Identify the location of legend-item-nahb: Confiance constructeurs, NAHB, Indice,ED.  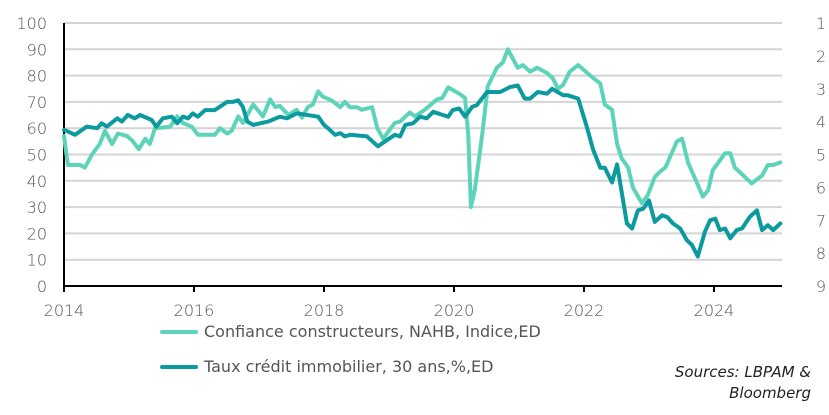
(350, 331).